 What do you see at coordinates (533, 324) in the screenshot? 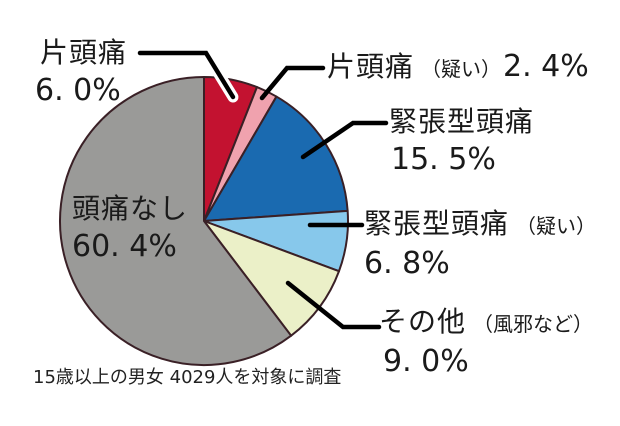
I see `label-other-qualifier: （風邪など）` at bounding box center [533, 324].